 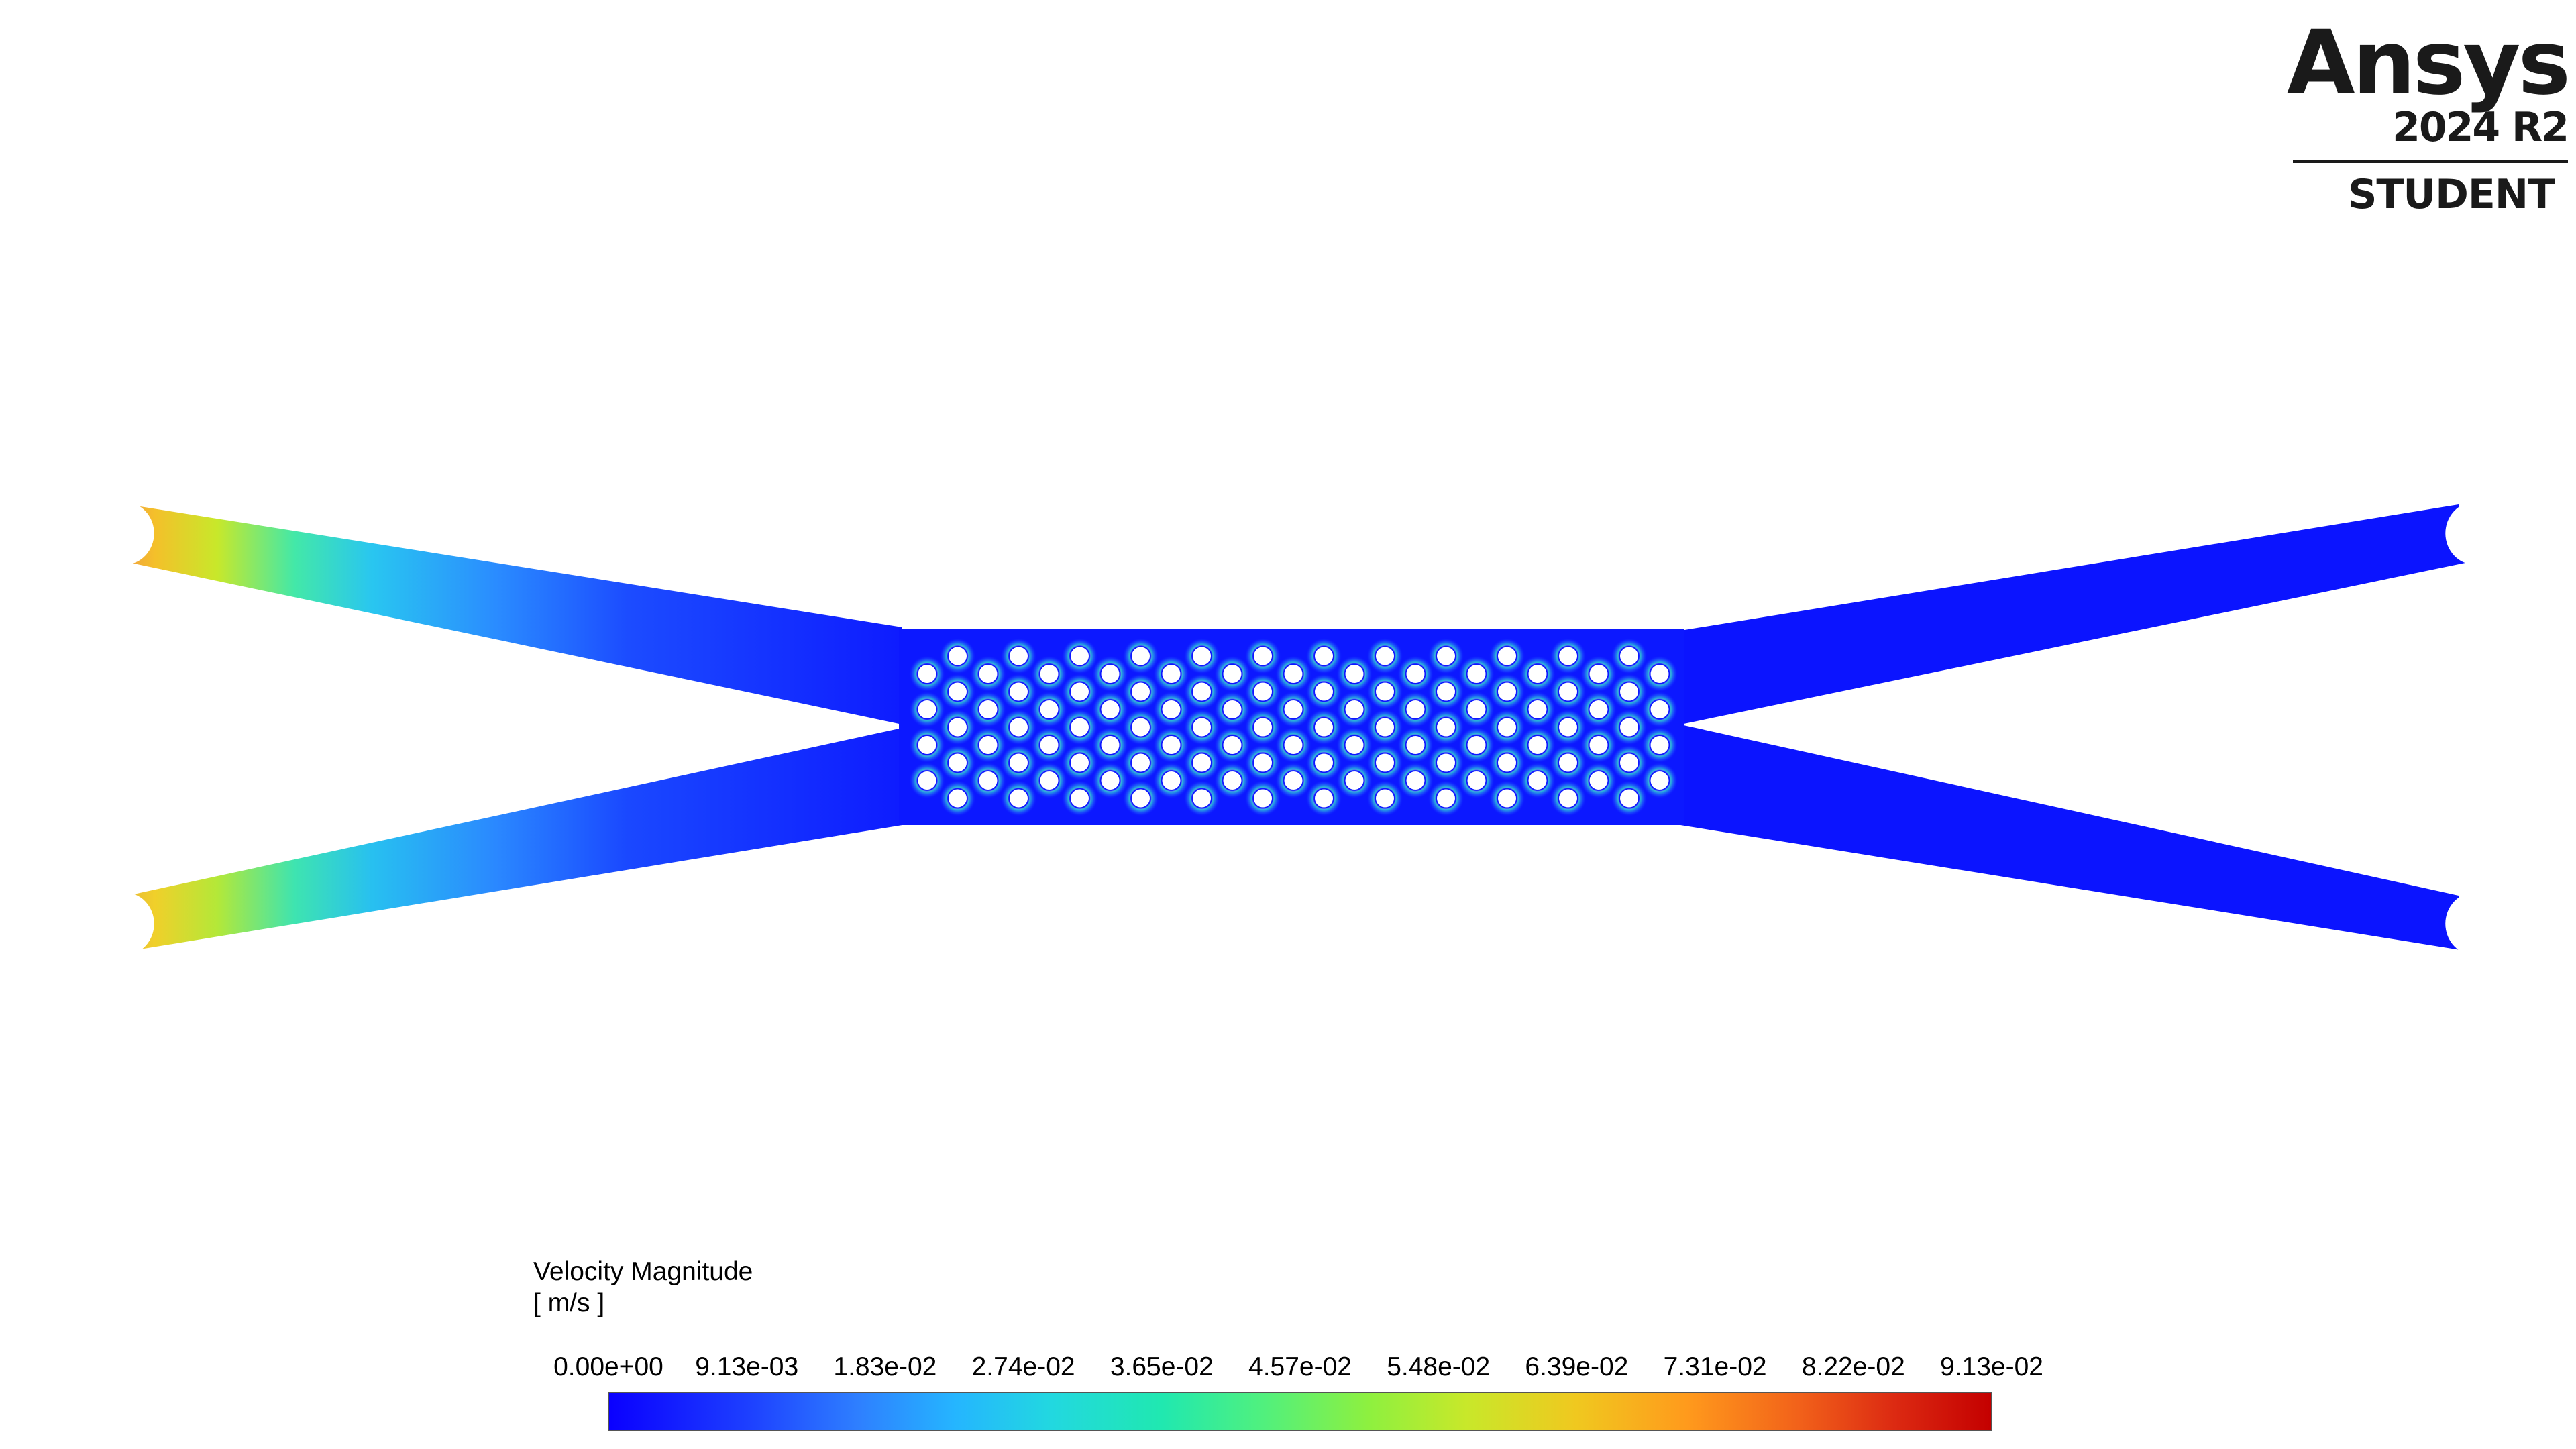 What do you see at coordinates (1293, 727) in the screenshot?
I see `pin-array` at bounding box center [1293, 727].